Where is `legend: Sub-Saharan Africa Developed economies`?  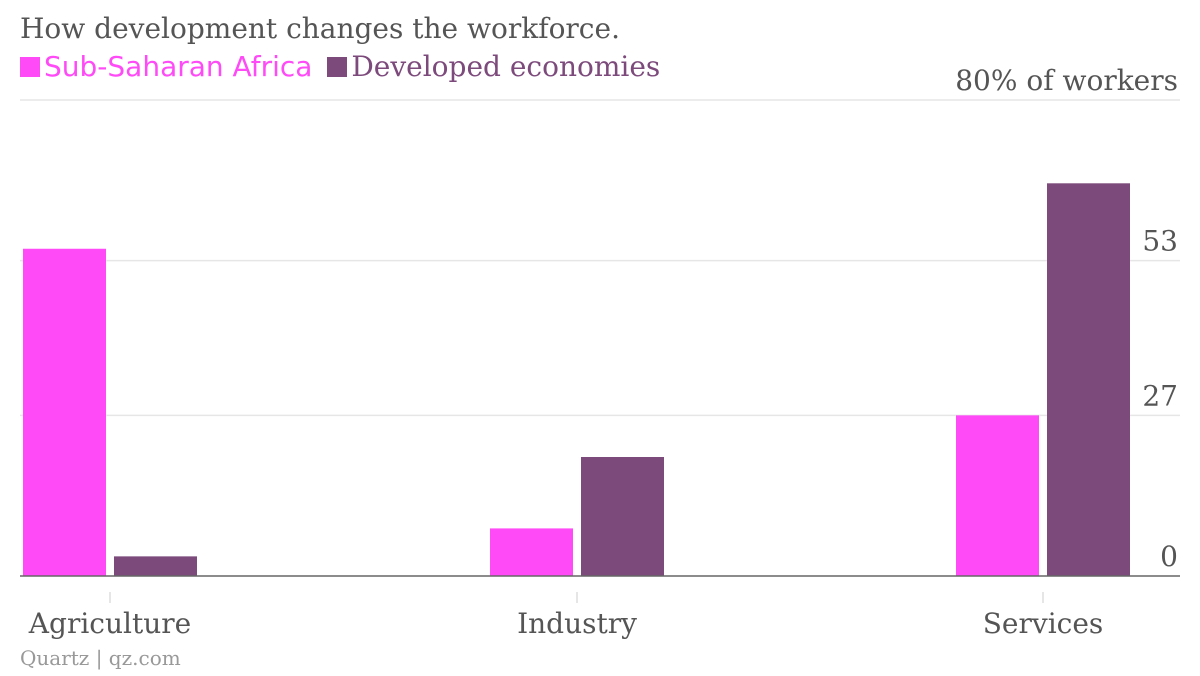 legend: Sub-Saharan Africa Developed economies is located at coordinates (343, 66).